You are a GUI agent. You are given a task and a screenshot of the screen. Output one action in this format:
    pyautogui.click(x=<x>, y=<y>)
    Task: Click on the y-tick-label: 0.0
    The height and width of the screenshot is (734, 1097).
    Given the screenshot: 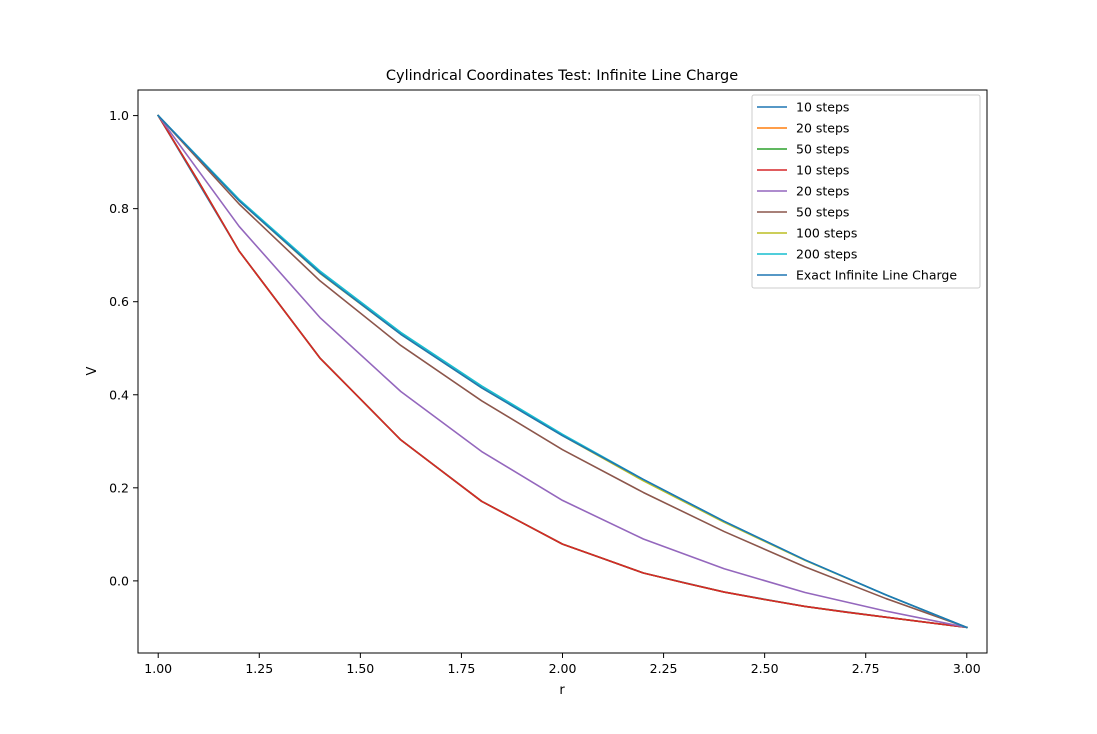 What is the action you would take?
    pyautogui.click(x=119, y=580)
    